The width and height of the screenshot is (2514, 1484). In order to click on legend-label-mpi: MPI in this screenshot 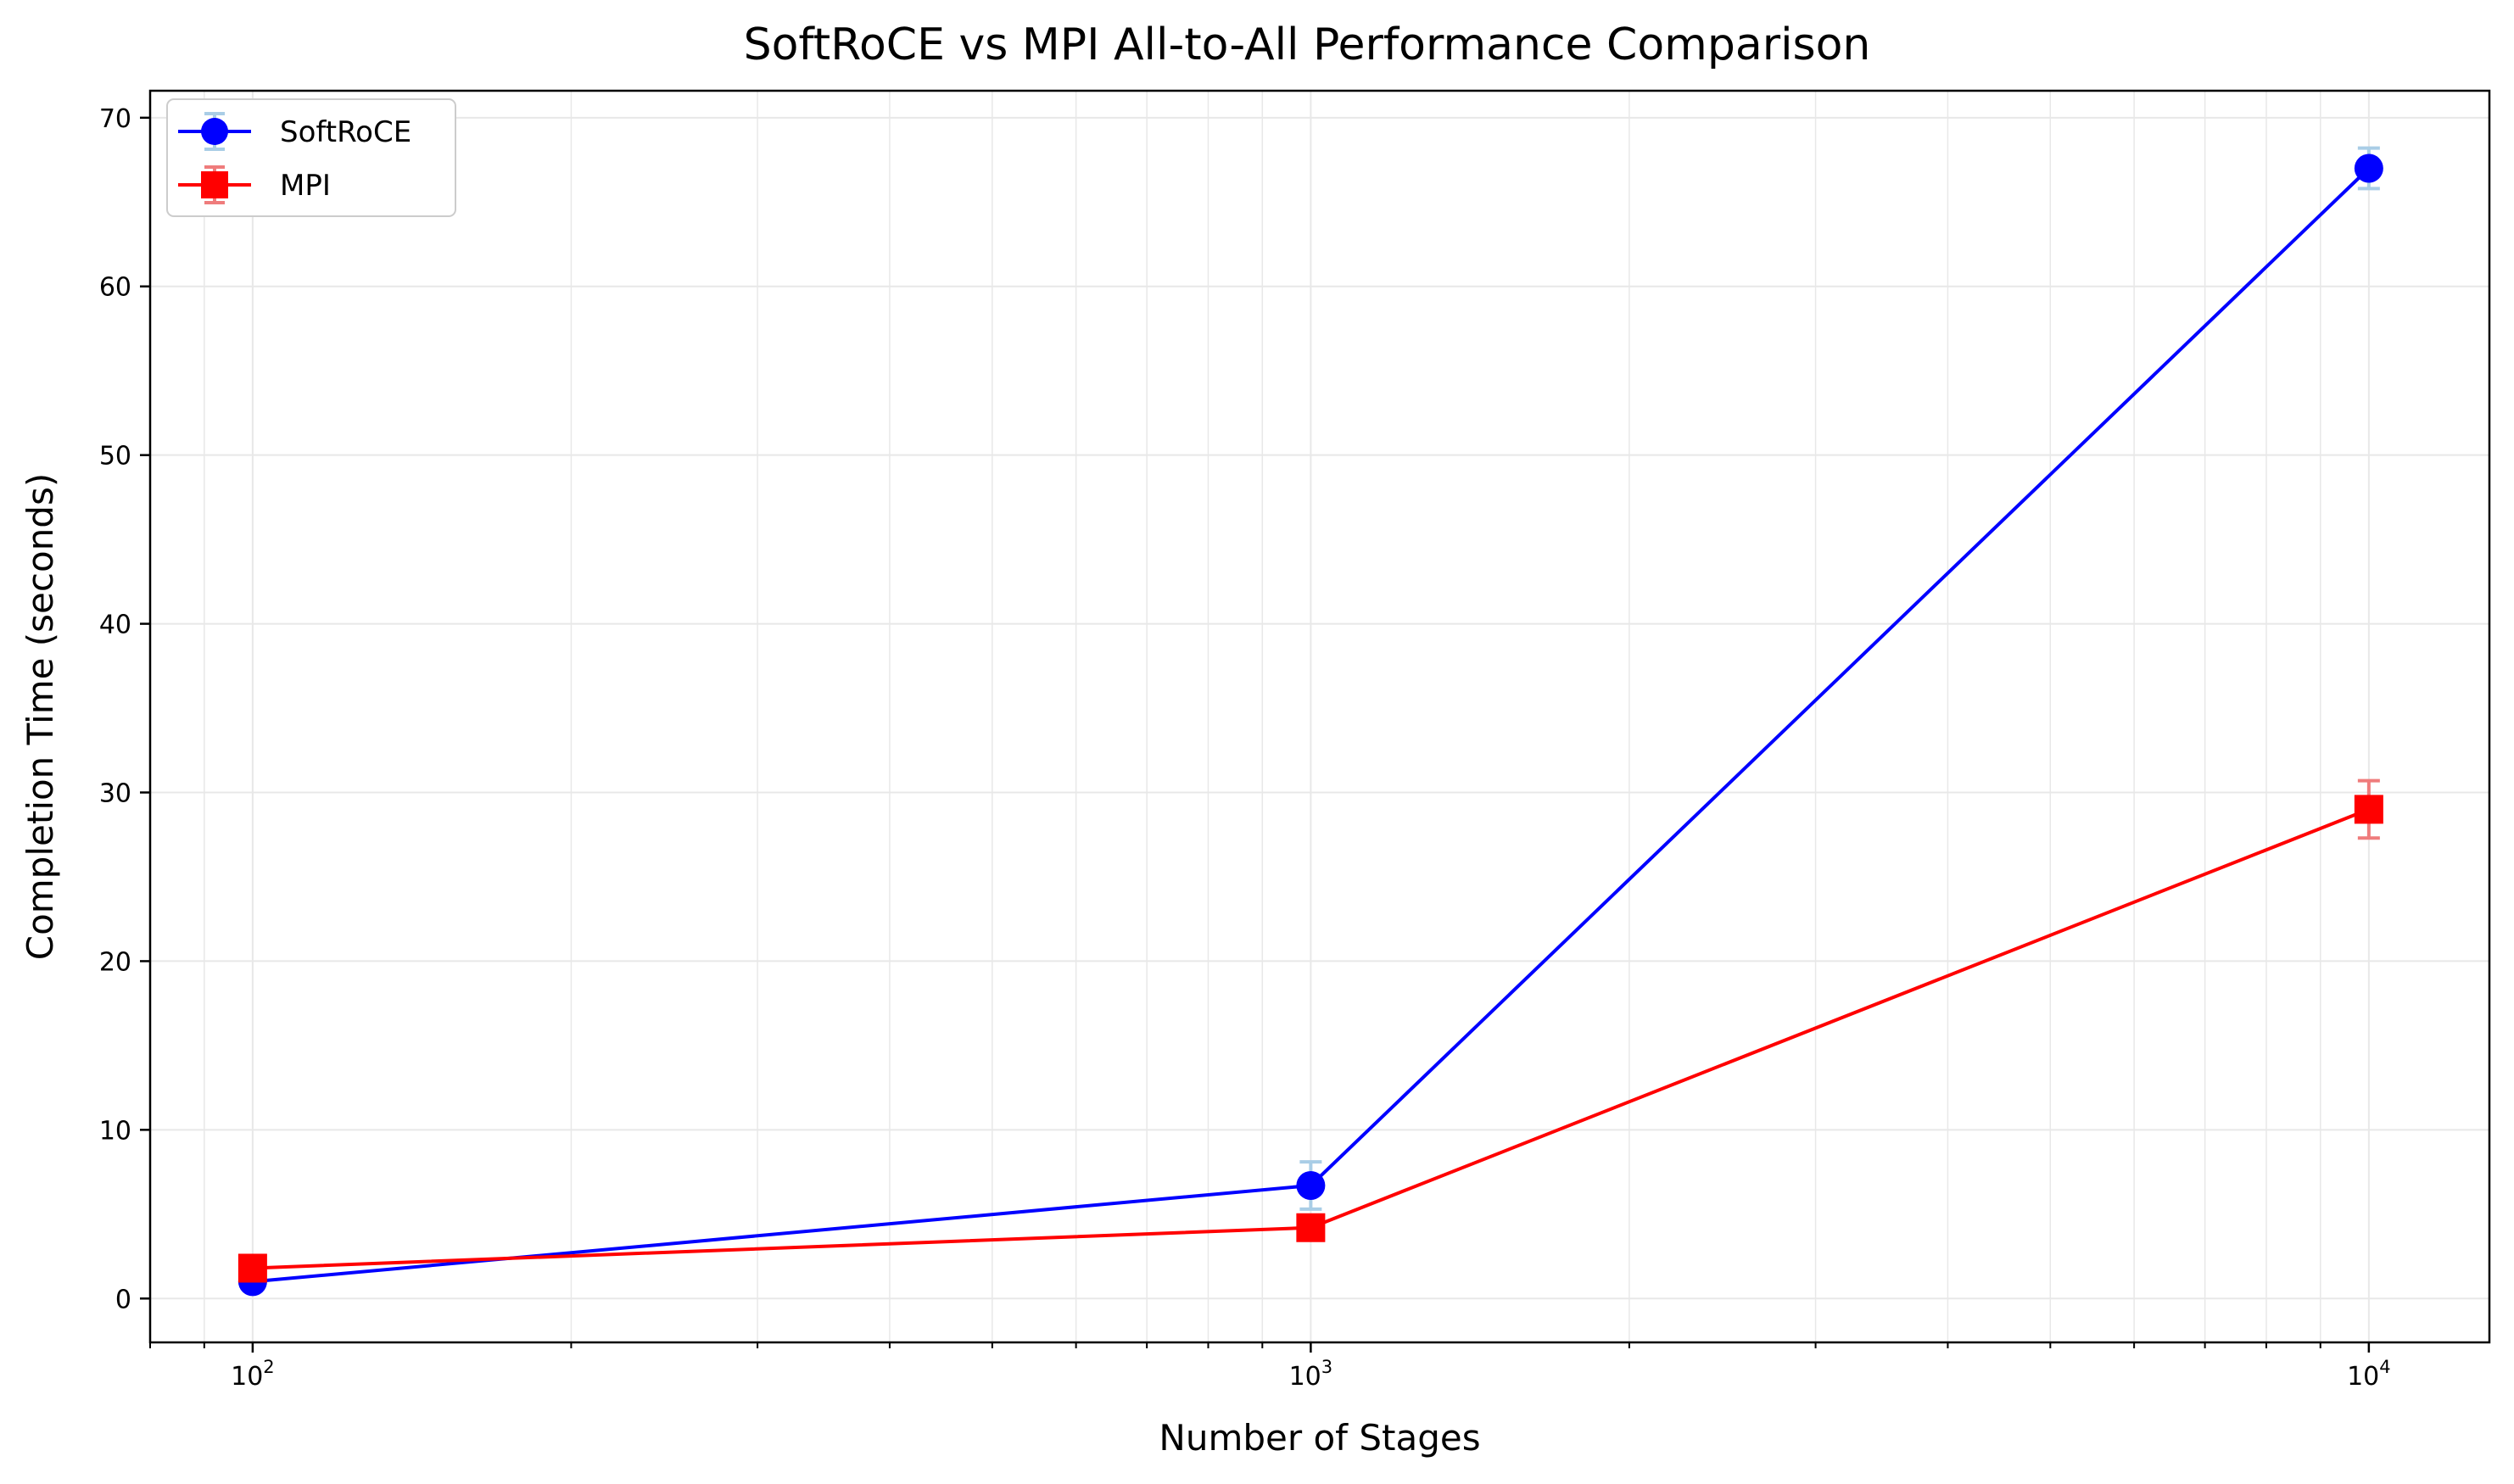, I will do `click(305, 186)`.